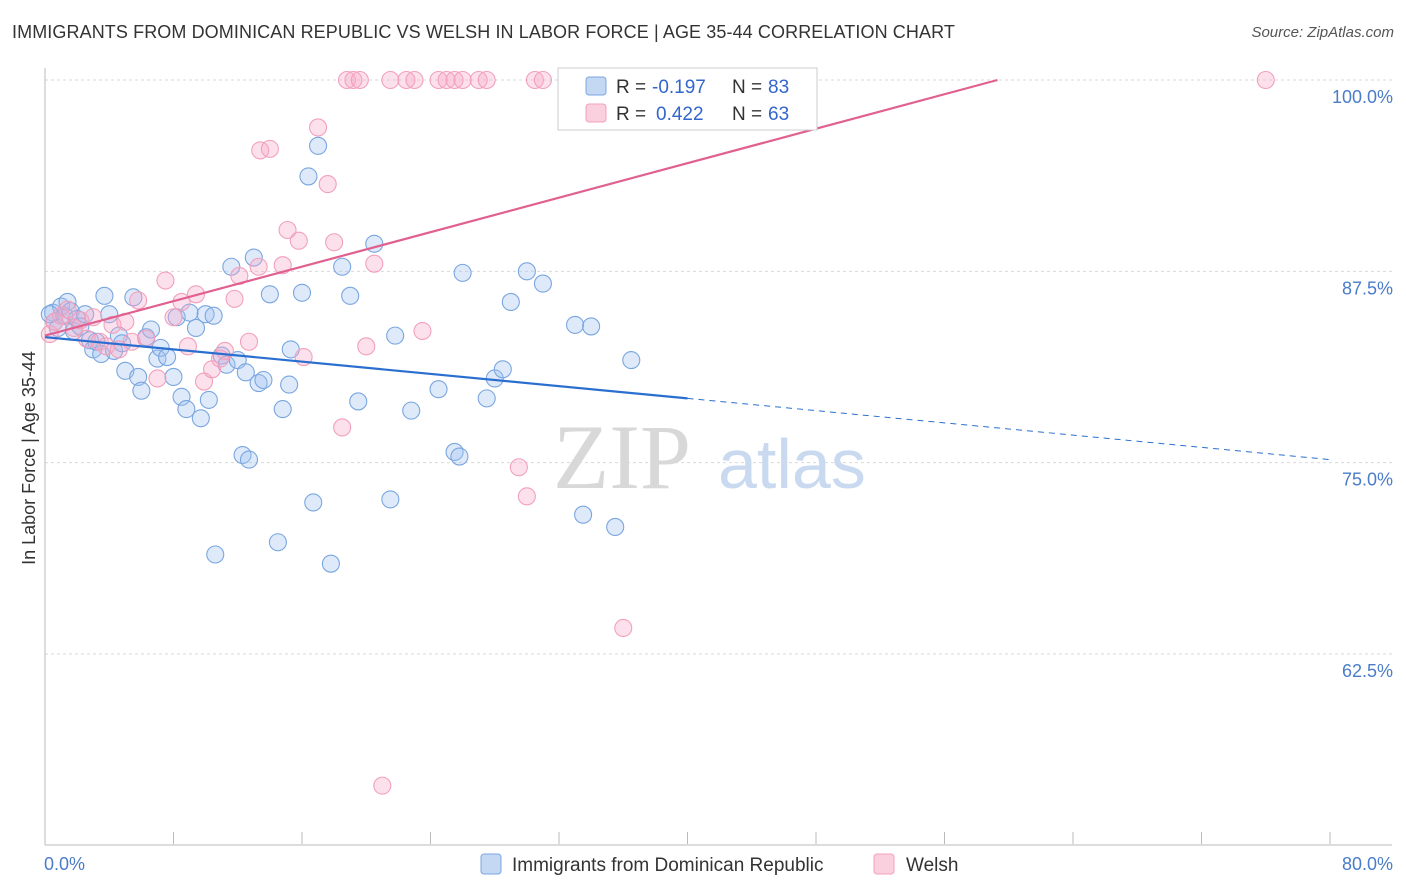  I want to click on y-axis-title: In Labor Force | Age 35-44, so click(29, 458).